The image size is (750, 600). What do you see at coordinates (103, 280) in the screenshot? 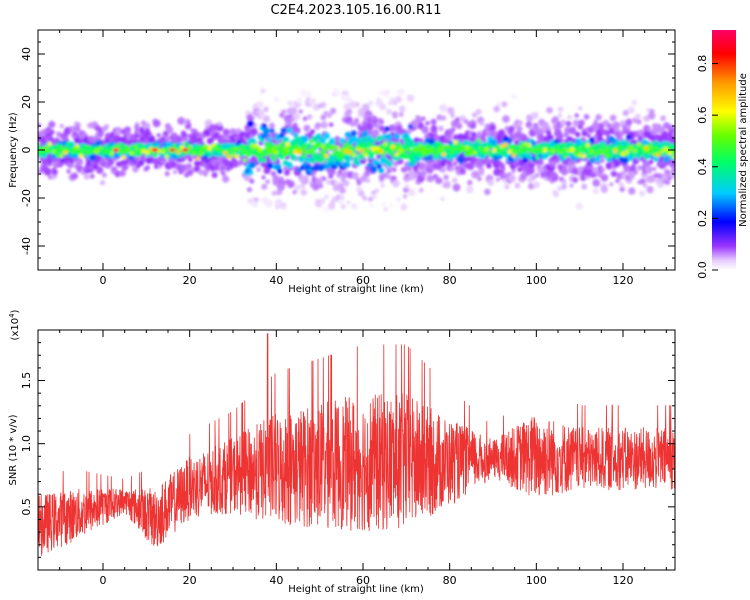
I see `x-tick-label: 0` at bounding box center [103, 280].